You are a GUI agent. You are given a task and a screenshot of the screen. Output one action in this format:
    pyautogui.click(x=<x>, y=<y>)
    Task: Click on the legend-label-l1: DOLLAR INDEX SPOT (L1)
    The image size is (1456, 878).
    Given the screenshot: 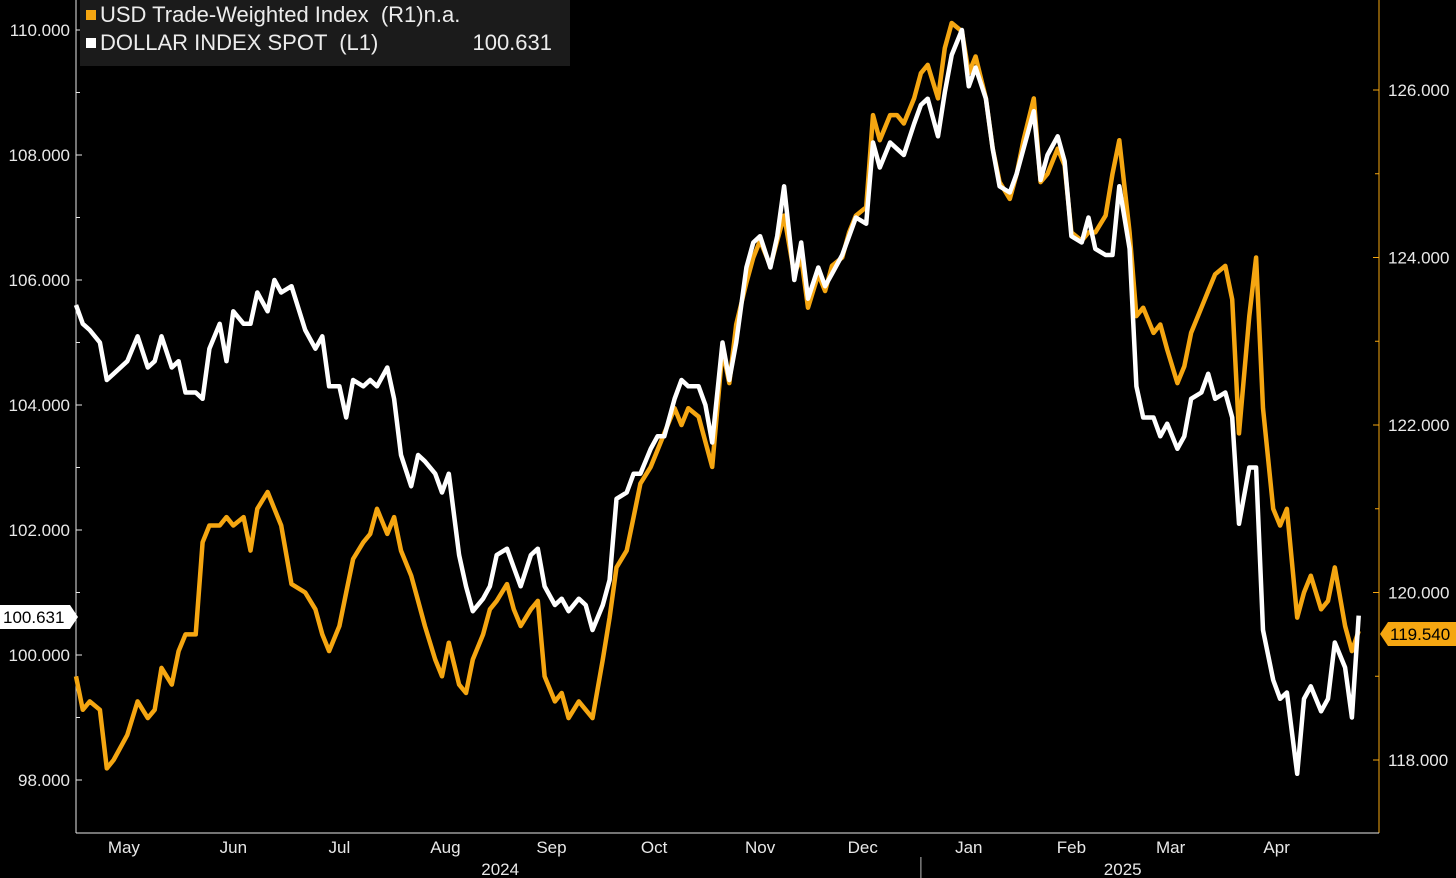 What is the action you would take?
    pyautogui.click(x=239, y=42)
    